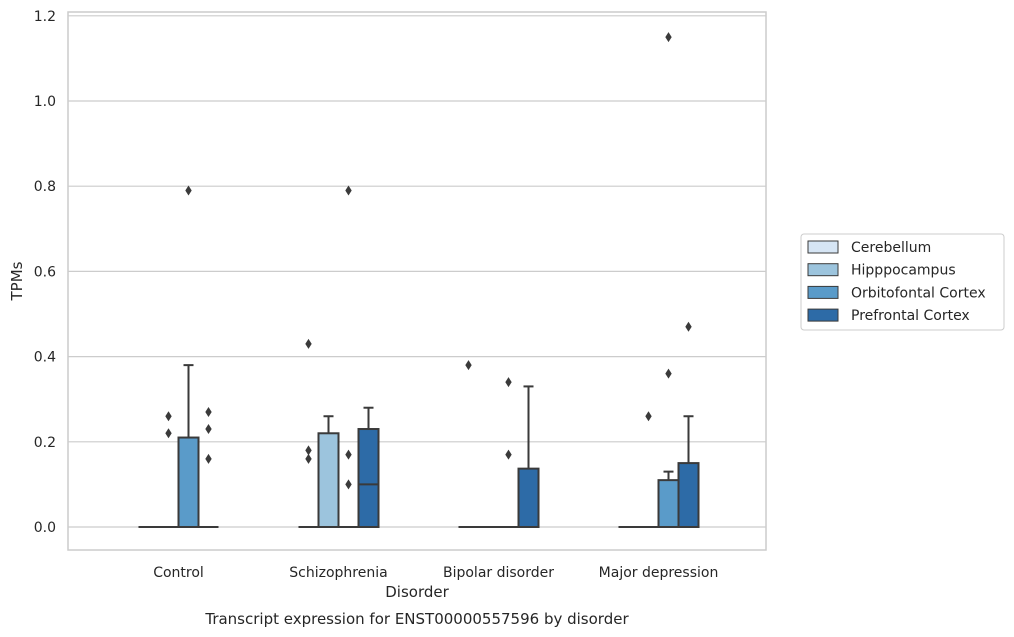  Describe the element at coordinates (918, 293) in the screenshot. I see `legend-label: Orbitofontal Cortex` at that location.